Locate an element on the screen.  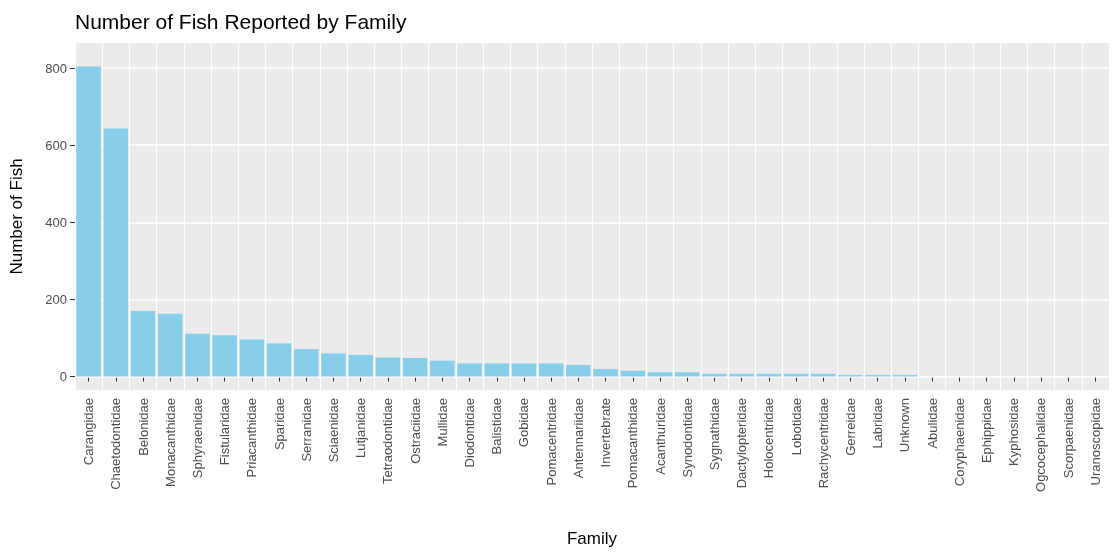
x-tick-label: Ephippidae is located at coordinates (987, 431).